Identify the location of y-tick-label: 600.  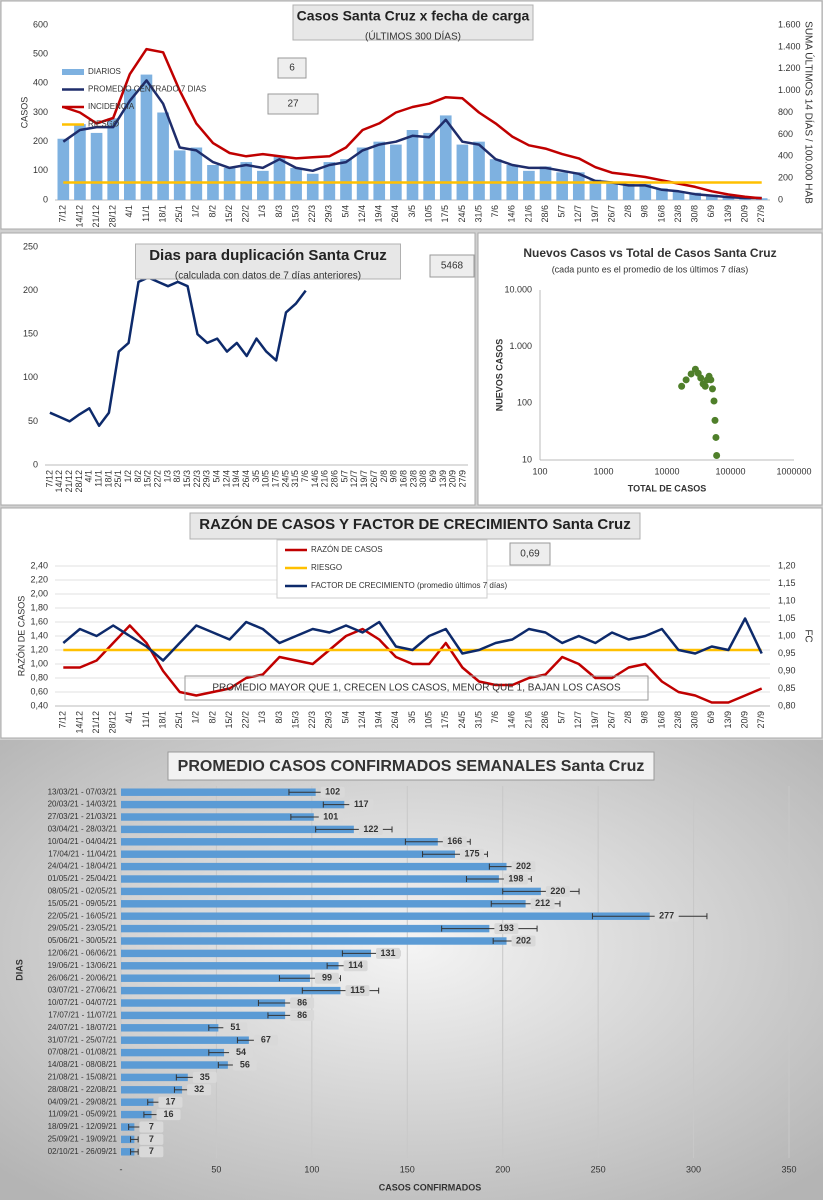
(40, 24).